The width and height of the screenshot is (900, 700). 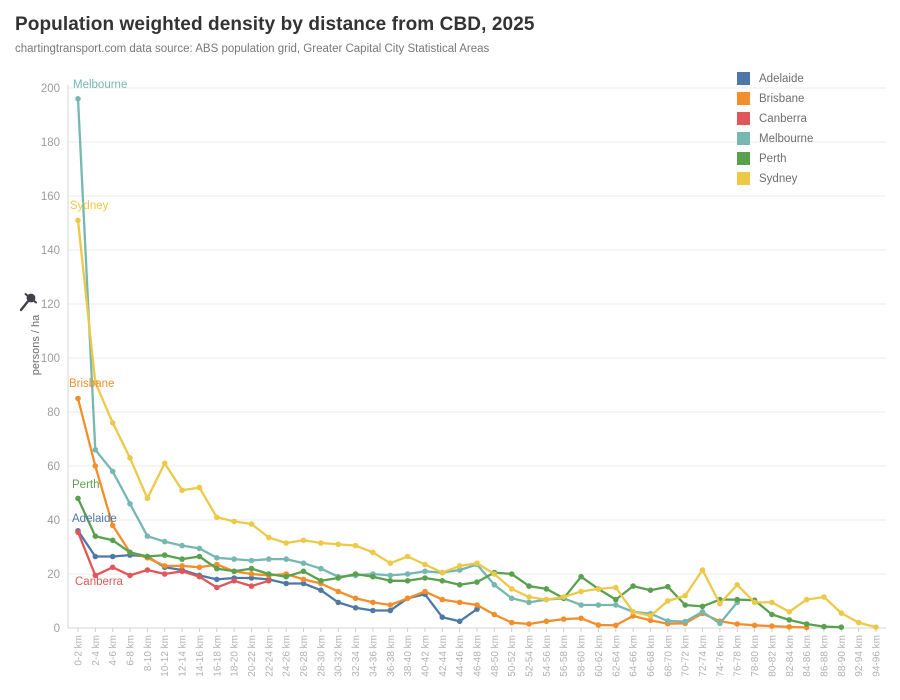 What do you see at coordinates (775, 178) in the screenshot?
I see `legend-item-sydney: Sydney` at bounding box center [775, 178].